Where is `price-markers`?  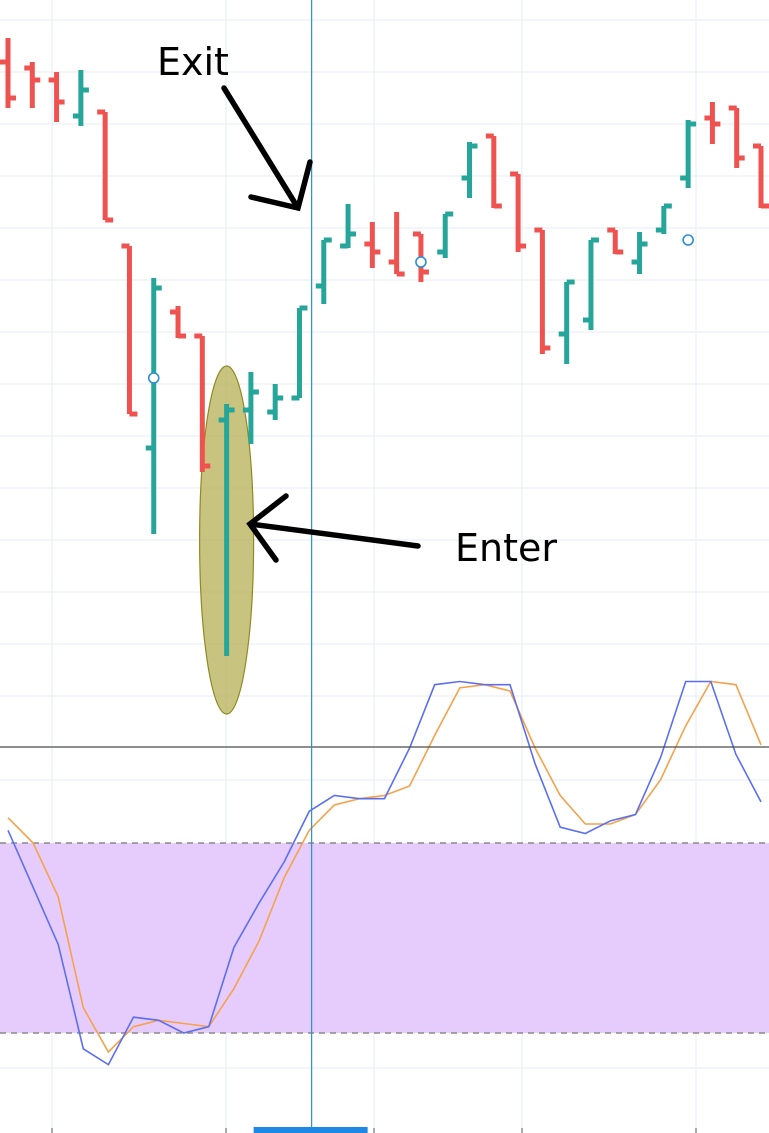 price-markers is located at coordinates (420, 309).